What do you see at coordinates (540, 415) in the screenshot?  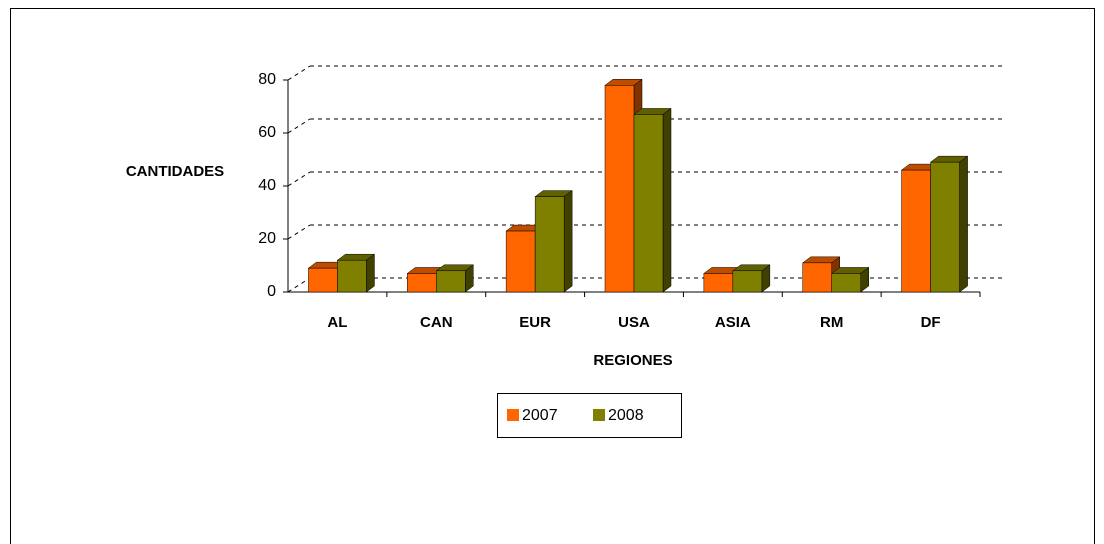 I see `legend-label: 2007` at bounding box center [540, 415].